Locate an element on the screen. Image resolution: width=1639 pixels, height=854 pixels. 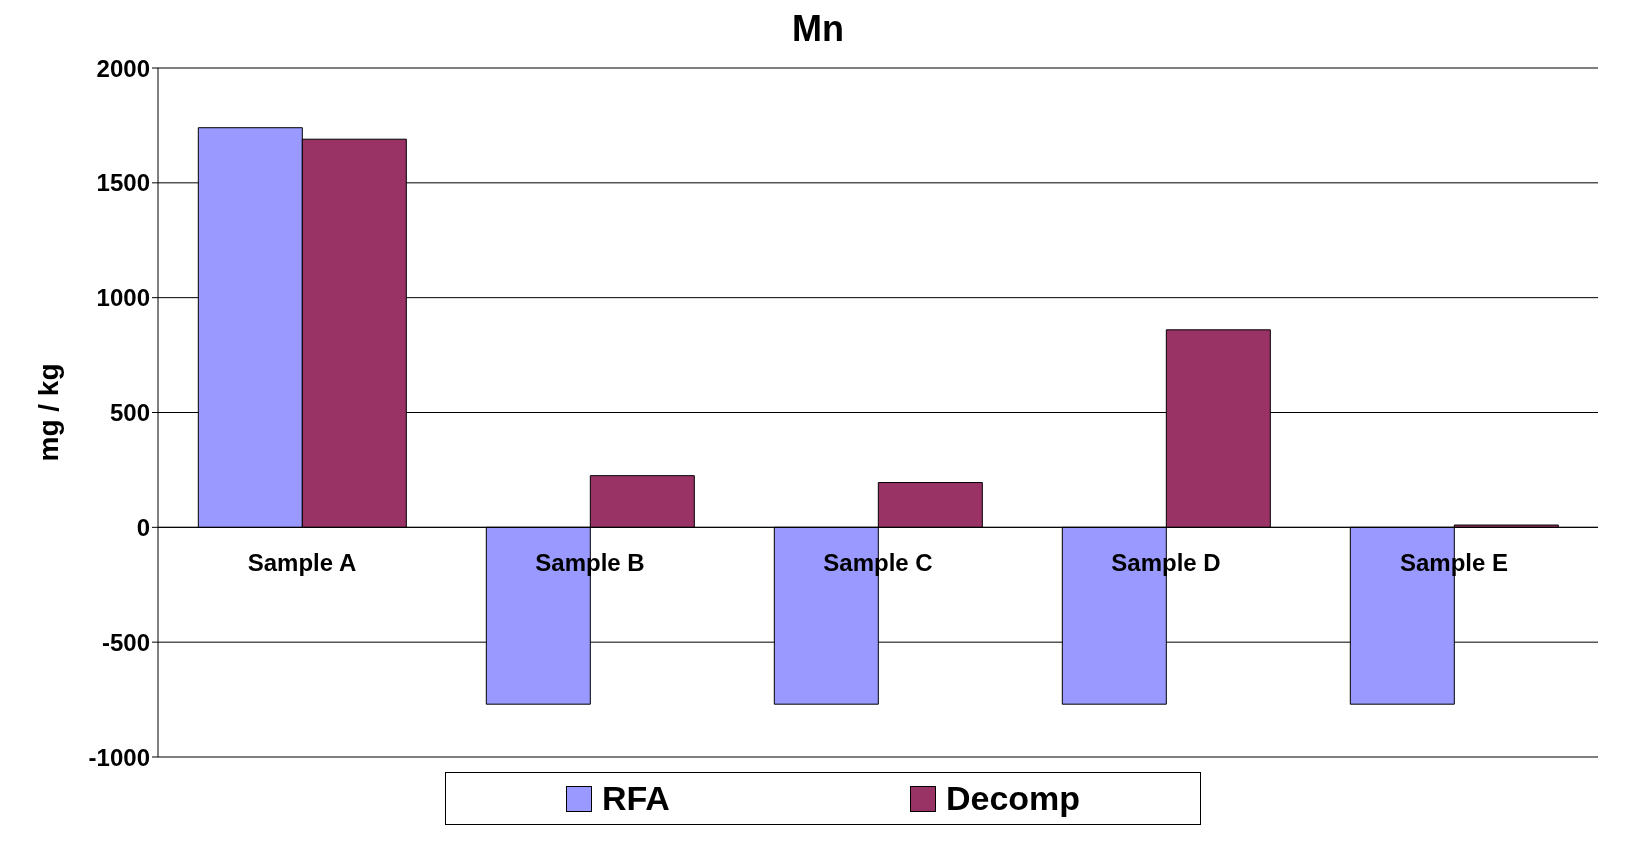
legend-label: RFA is located at coordinates (635, 798).